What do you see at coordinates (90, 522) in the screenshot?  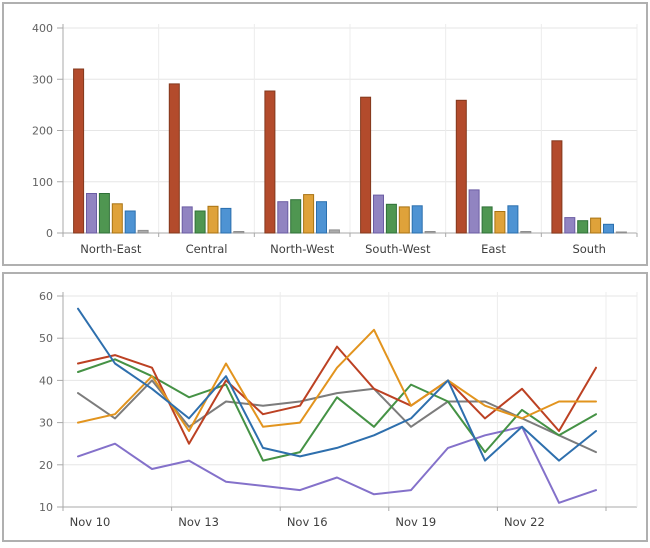 I see `date-label: Nov 10` at bounding box center [90, 522].